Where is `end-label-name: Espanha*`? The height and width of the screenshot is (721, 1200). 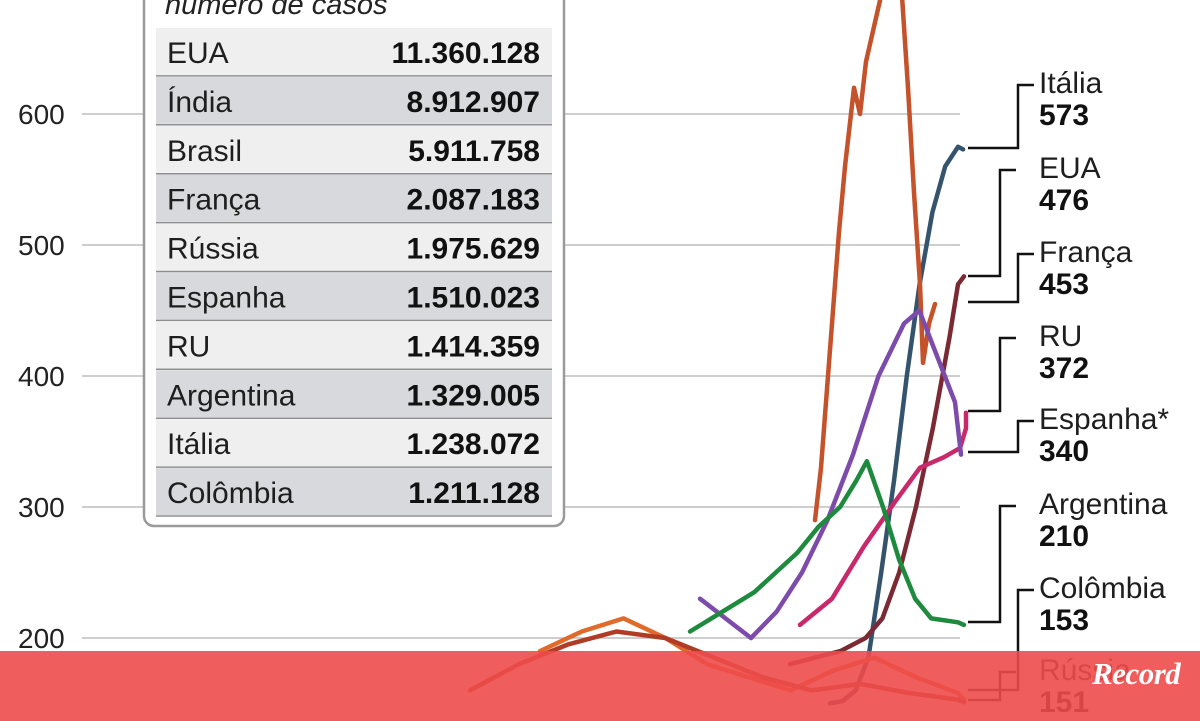
end-label-name: Espanha* is located at coordinates (1104, 419).